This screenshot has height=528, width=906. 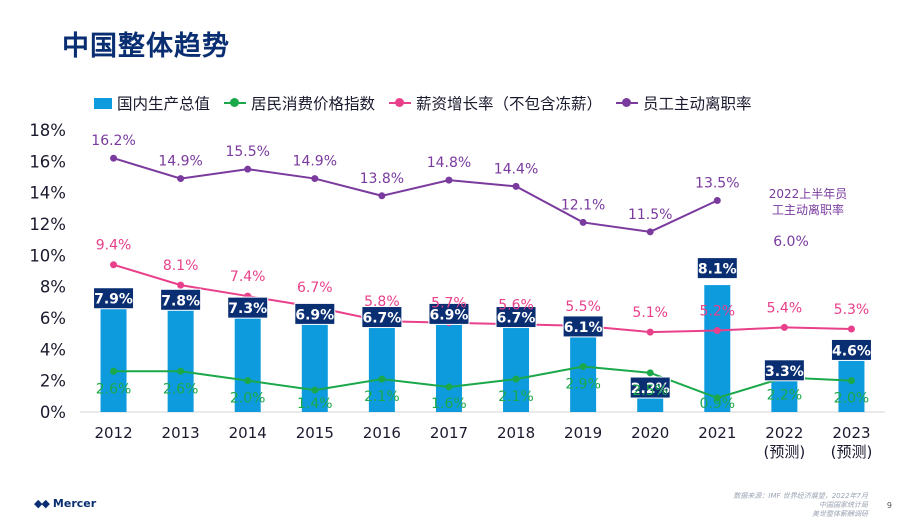 I want to click on cpi-data-label: 2.0%, so click(x=248, y=399).